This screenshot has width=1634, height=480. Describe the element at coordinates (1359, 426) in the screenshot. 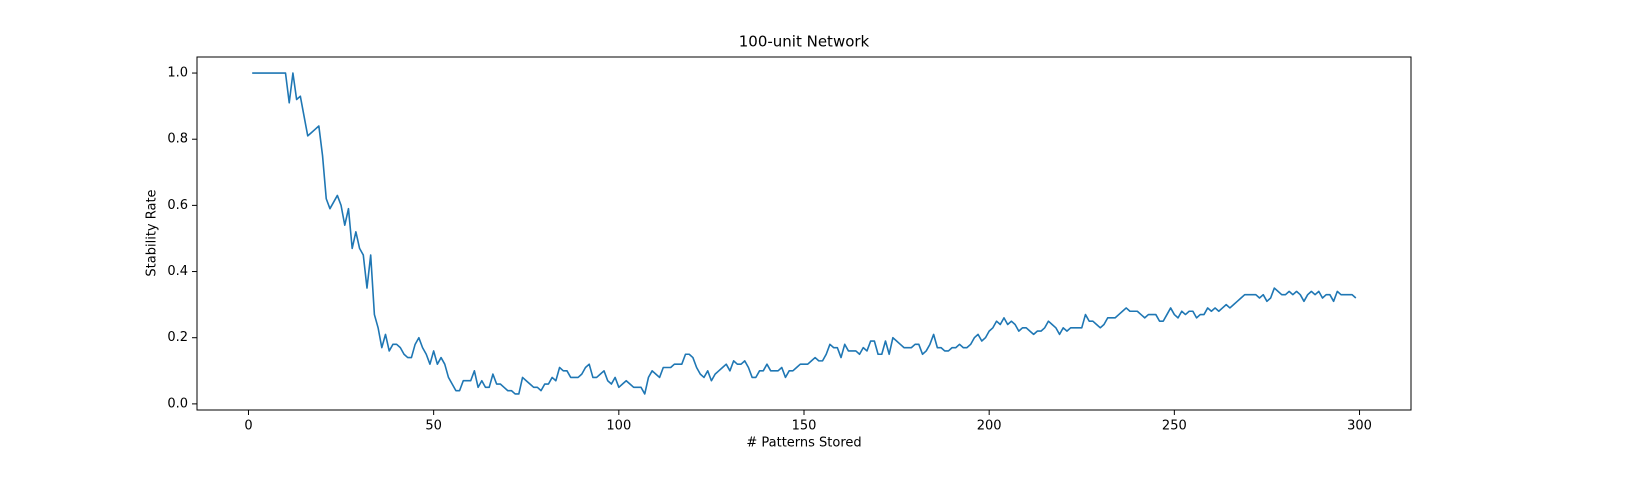

I see `x-tick-label: 300` at that location.